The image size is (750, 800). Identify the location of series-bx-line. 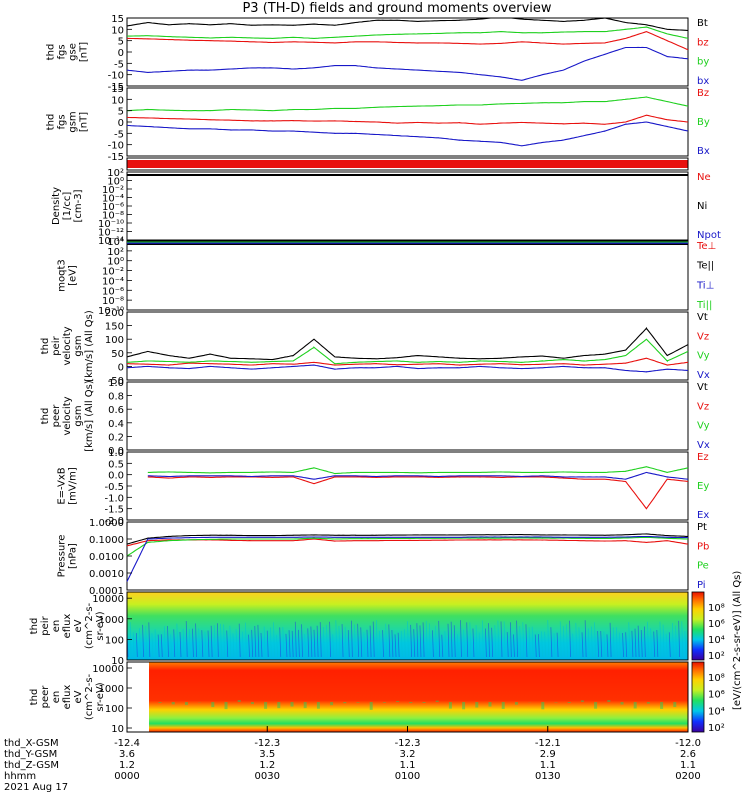
(407, 63).